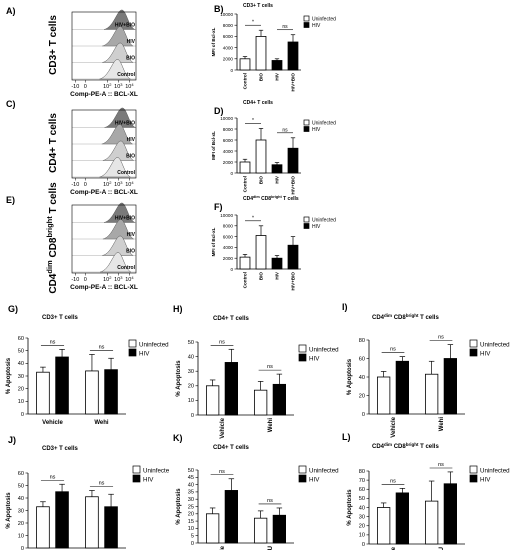  Describe the element at coordinates (228, 140) in the screenshot. I see `y-tick-label: 6000` at that location.